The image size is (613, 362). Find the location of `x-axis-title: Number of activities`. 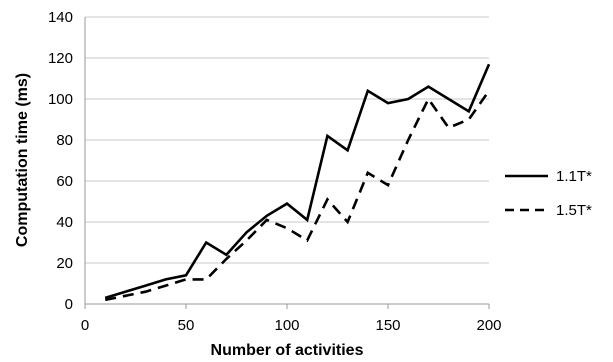

x-axis-title: Number of activities is located at coordinates (287, 350).